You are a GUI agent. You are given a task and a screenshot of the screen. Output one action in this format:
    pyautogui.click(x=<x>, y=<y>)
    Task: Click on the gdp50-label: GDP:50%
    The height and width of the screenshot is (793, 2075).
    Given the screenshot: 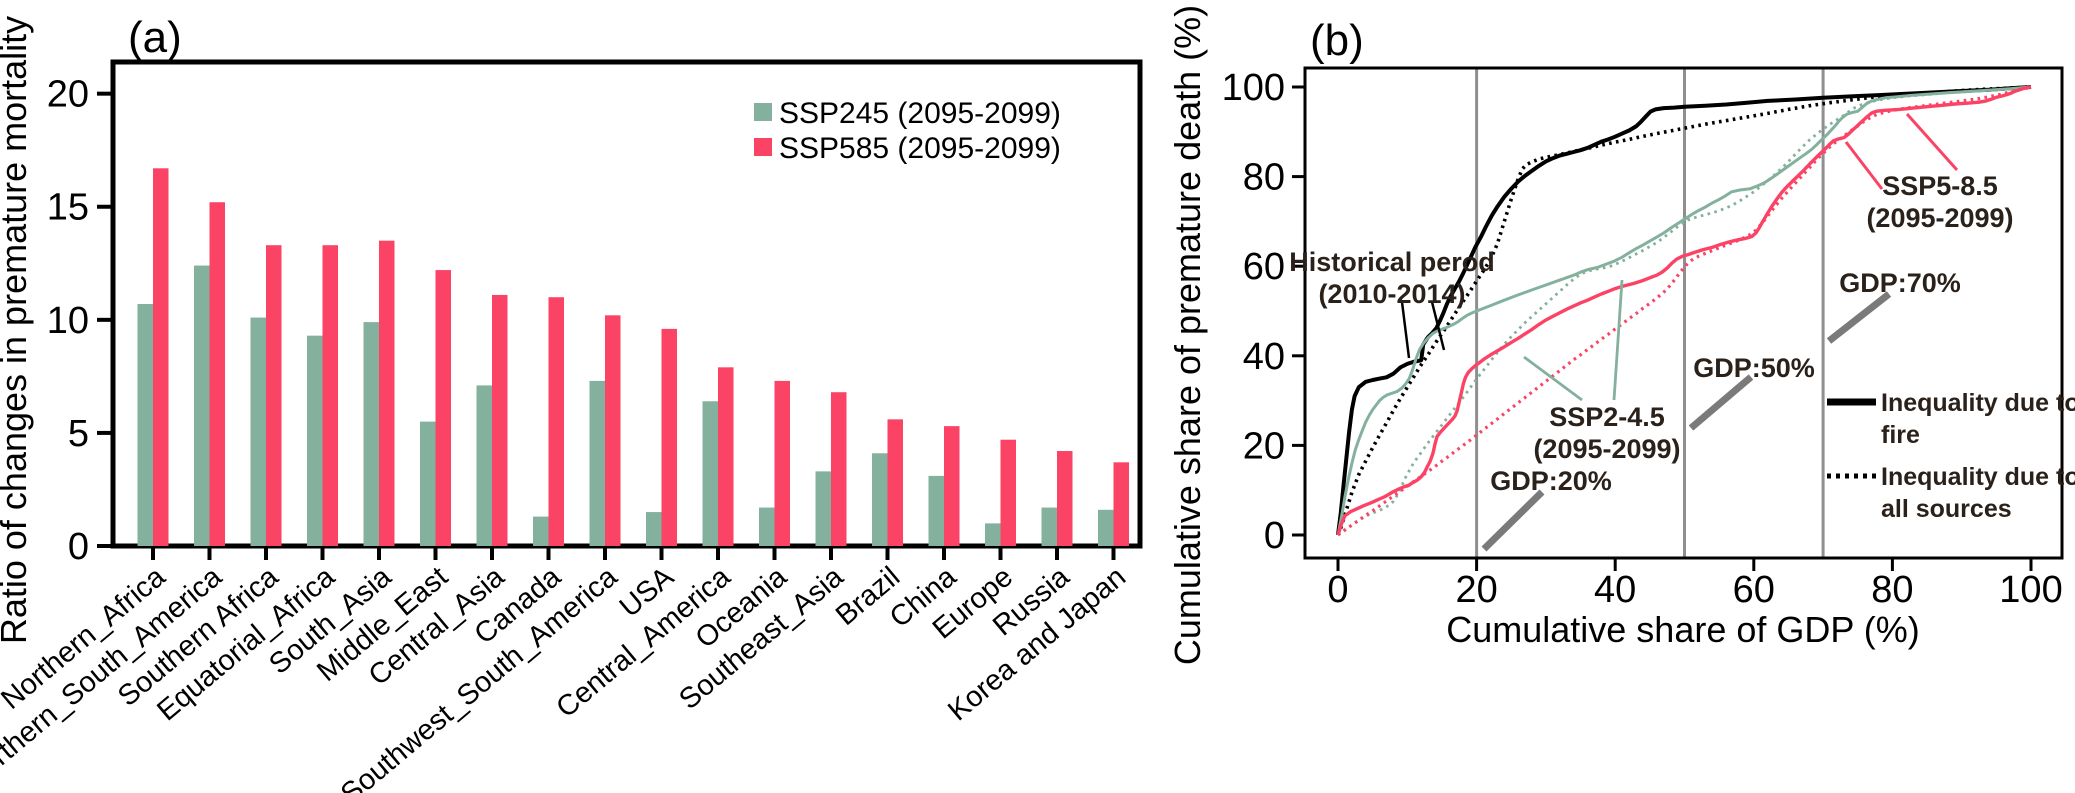 What is the action you would take?
    pyautogui.click(x=1751, y=392)
    